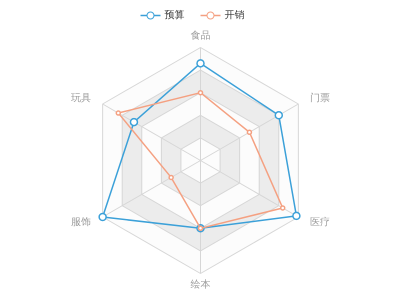  Describe the element at coordinates (320, 98) in the screenshot. I see `spoke-label: 门票` at that location.